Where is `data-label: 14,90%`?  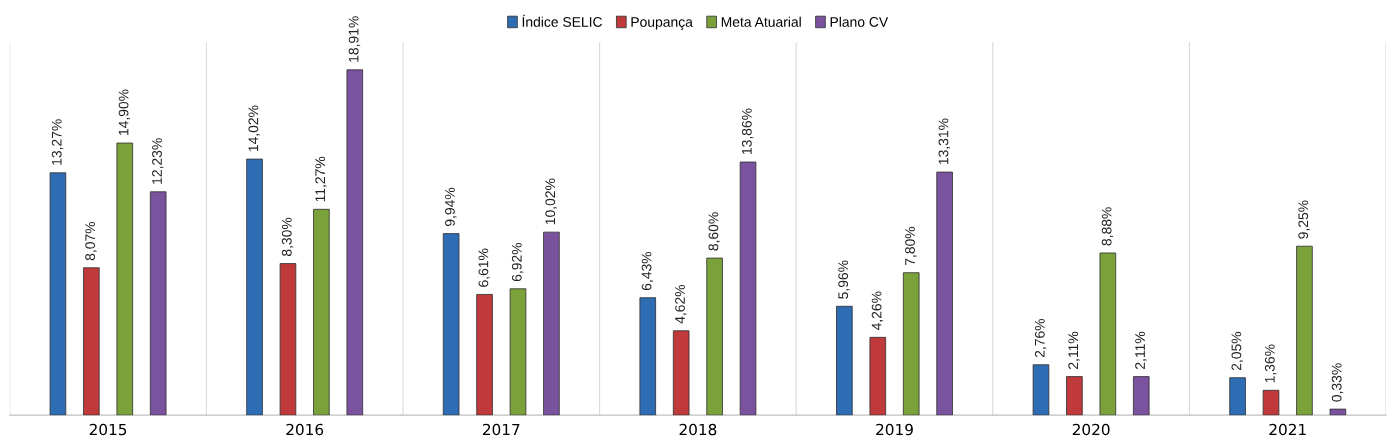 data-label: 14,90% is located at coordinates (124, 112).